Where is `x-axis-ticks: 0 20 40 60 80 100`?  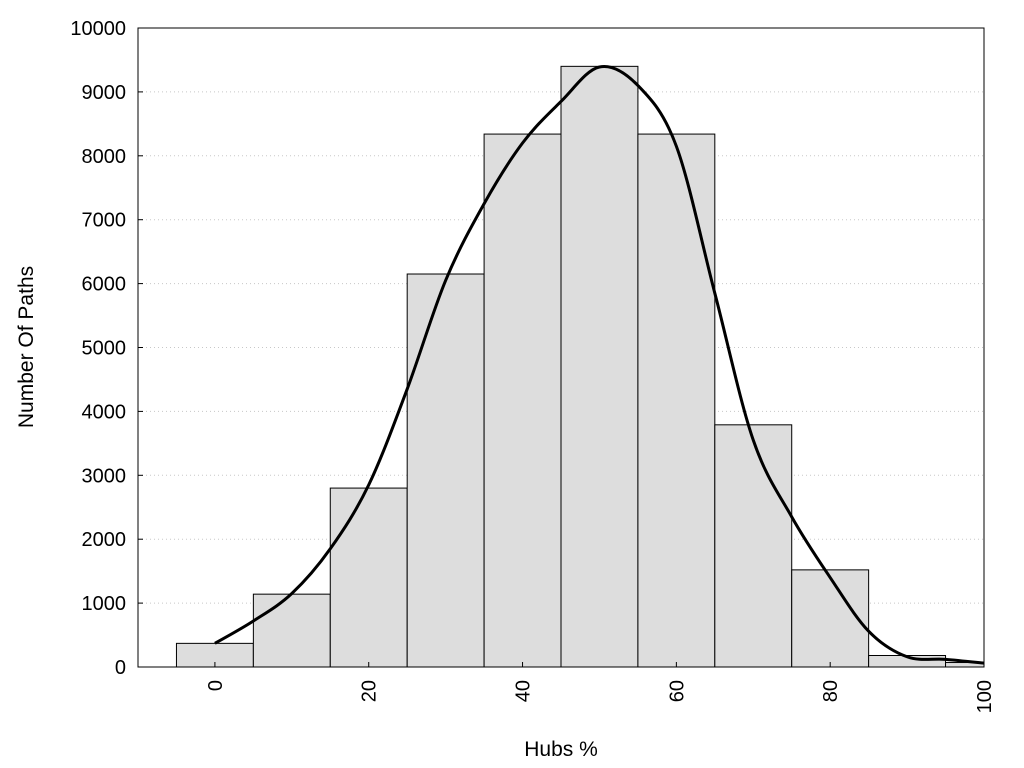
x-axis-ticks: 0 20 40 60 80 100 is located at coordinates (600, 687).